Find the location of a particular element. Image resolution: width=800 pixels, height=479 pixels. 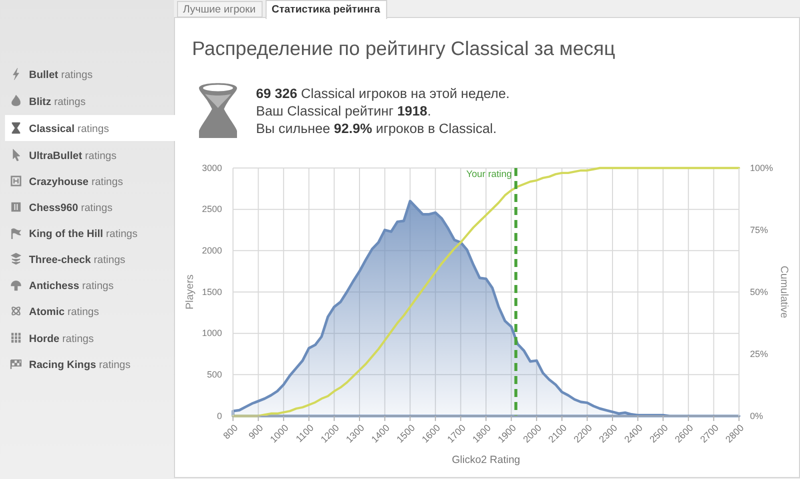

text: Classical ratings is located at coordinates (69, 129).